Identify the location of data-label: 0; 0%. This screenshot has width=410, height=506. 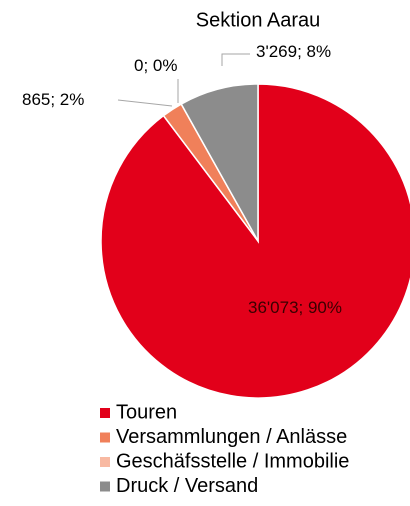
(156, 65).